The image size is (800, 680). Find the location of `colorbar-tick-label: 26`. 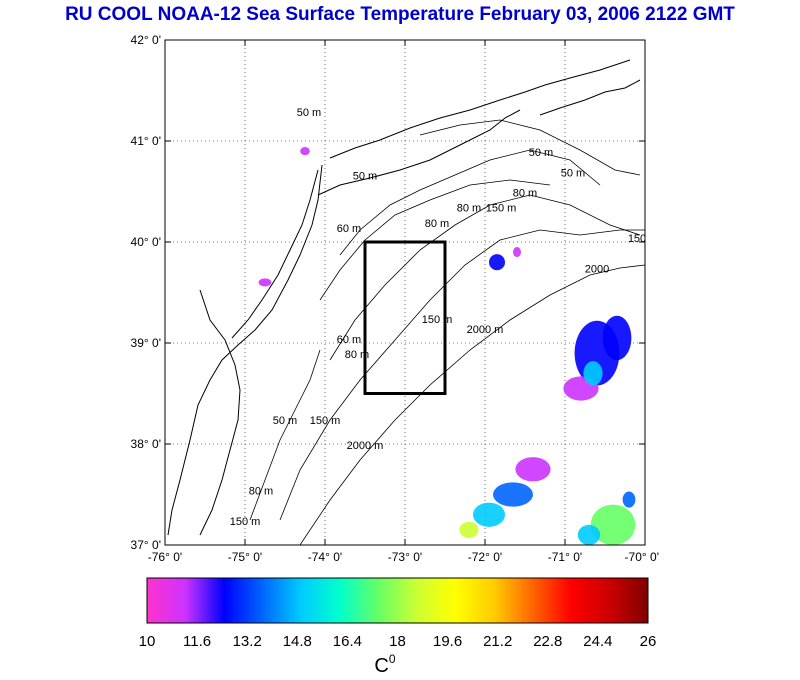

colorbar-tick-label: 26 is located at coordinates (648, 641).